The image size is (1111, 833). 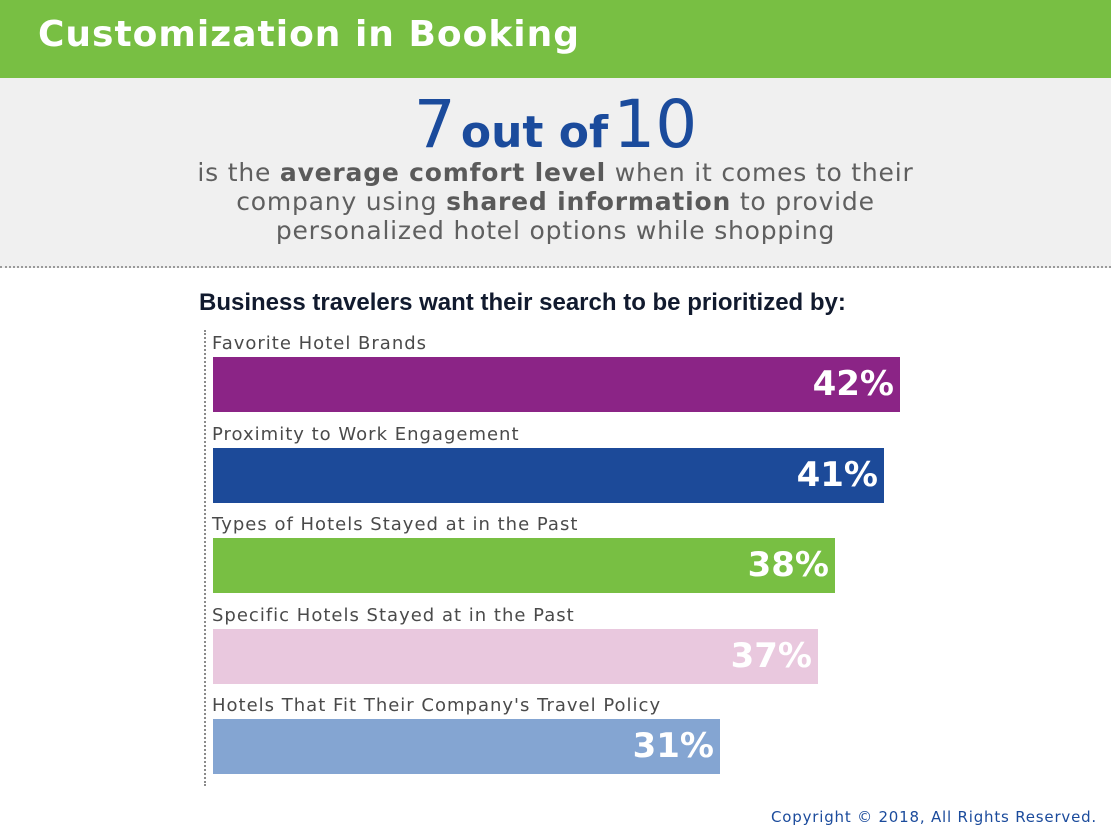 I want to click on bar: 38%, so click(x=524, y=565).